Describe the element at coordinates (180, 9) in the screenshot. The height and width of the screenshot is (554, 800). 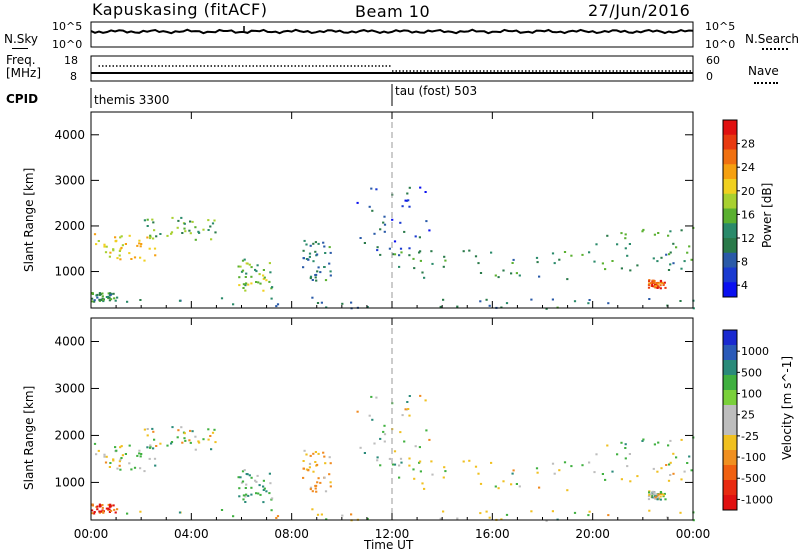
I see `station-title: Kapuskasing (fitACF)` at that location.